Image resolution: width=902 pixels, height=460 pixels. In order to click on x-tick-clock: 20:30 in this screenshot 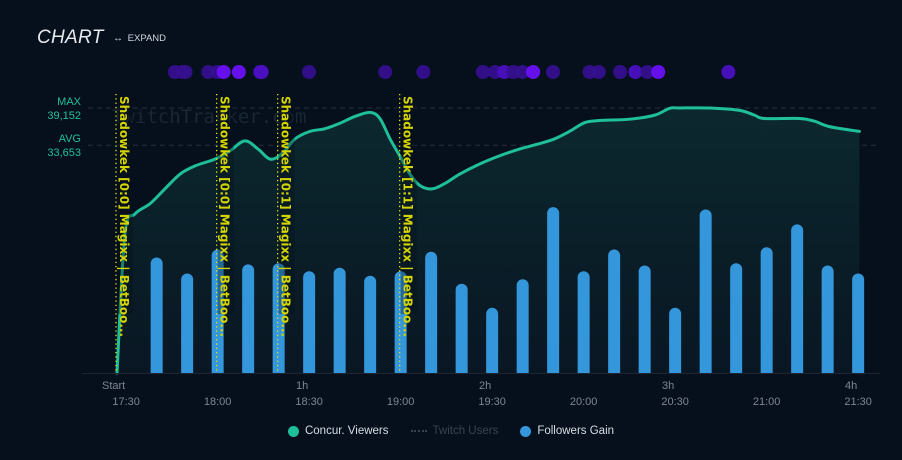, I will do `click(675, 402)`.